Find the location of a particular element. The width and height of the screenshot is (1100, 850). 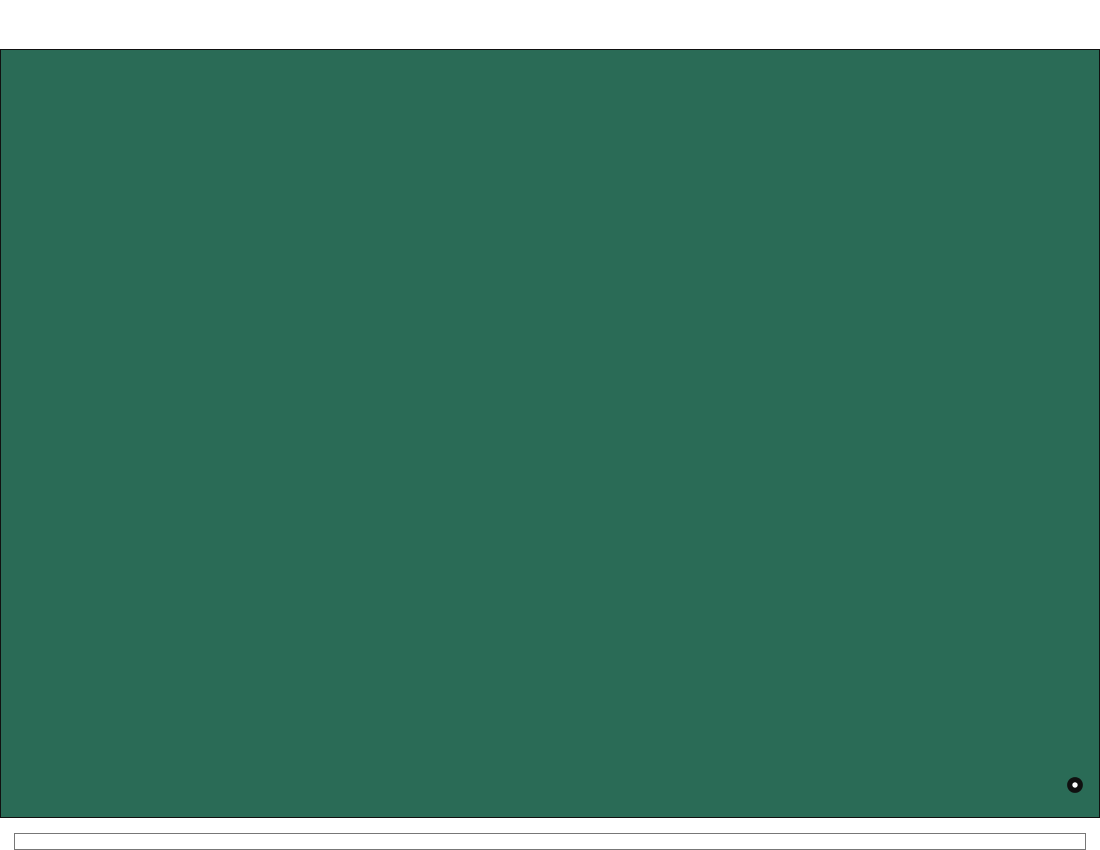

gear-sun-icon is located at coordinates (1075, 785).